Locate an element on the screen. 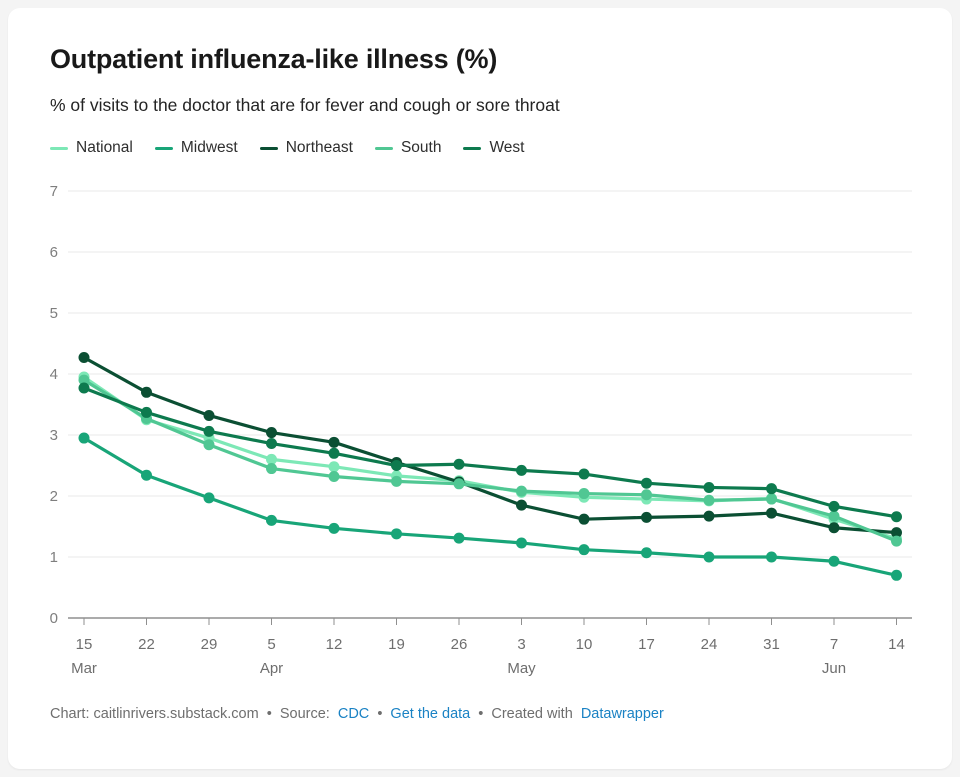 Image resolution: width=960 pixels, height=777 pixels. x-axis: 15 22 29 5 12 19 26 3 10 17 24 31 7 14 Mar Apr May Jun is located at coordinates (488, 647).